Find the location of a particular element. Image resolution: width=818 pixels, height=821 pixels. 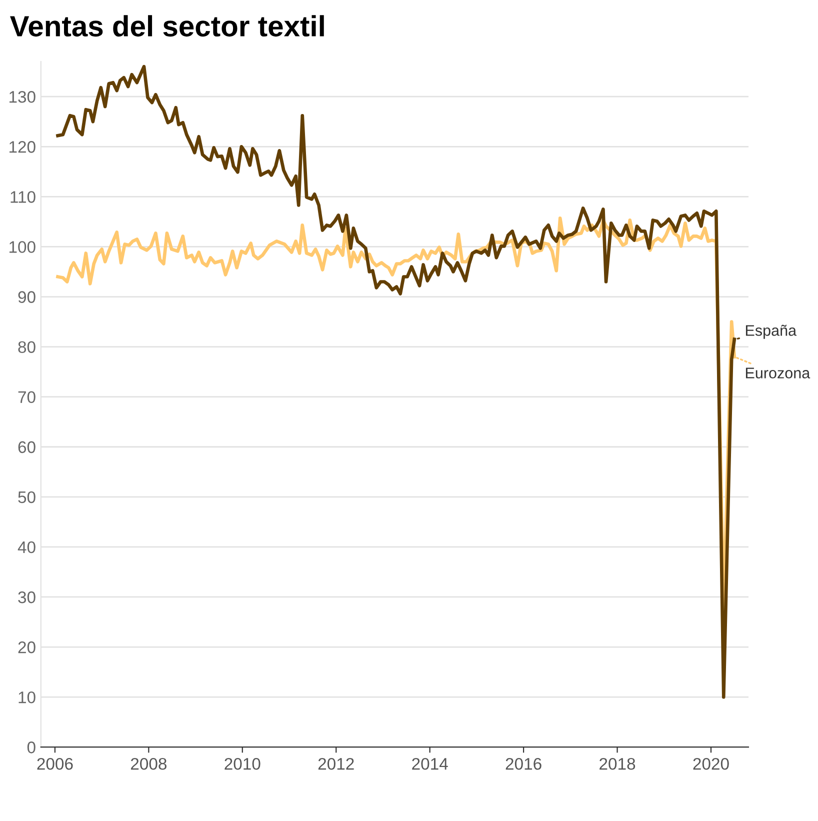

y-tick-label: 30 is located at coordinates (27, 597).